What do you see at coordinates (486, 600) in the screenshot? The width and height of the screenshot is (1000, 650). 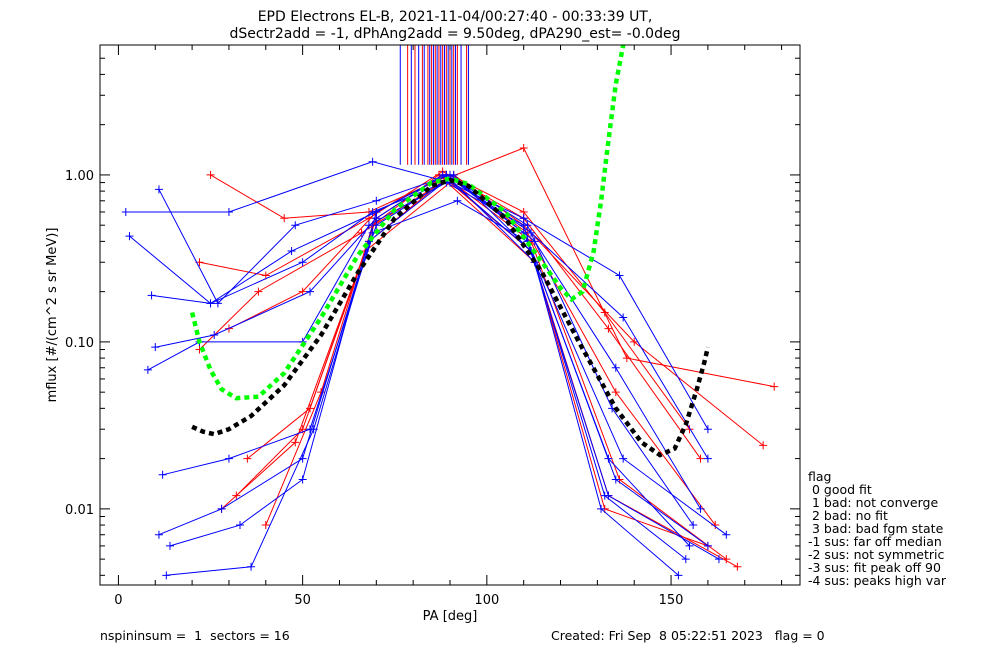 I see `x-tick-label: 100` at bounding box center [486, 600].